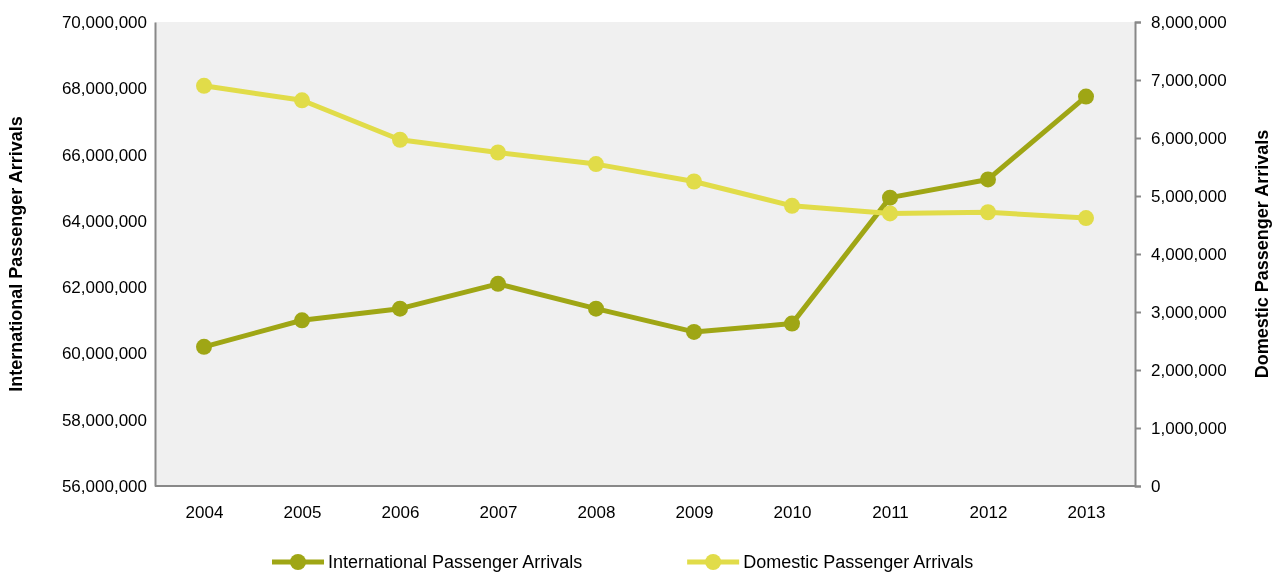  Describe the element at coordinates (104, 89) in the screenshot. I see `y-tick-label: 68,000,000` at that location.